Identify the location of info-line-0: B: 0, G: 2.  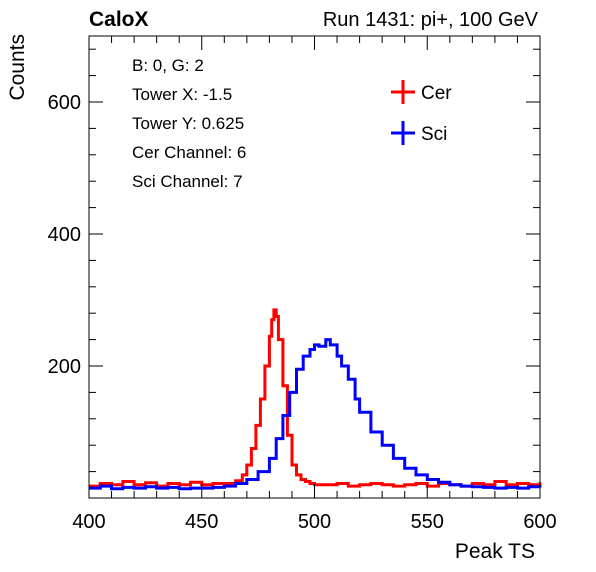
(168, 65).